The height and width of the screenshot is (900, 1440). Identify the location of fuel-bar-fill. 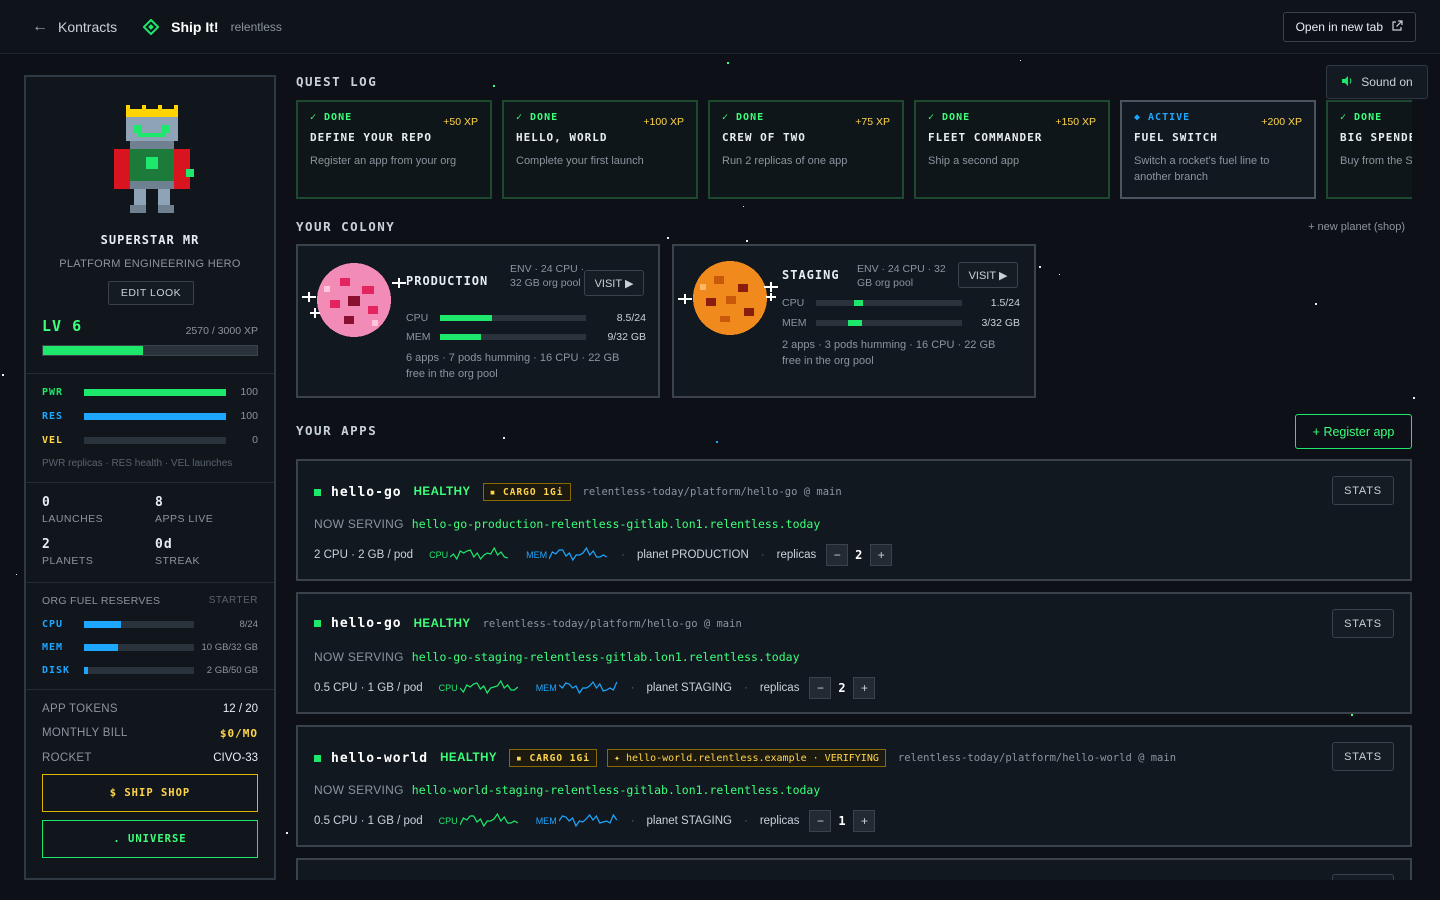
(86, 670).